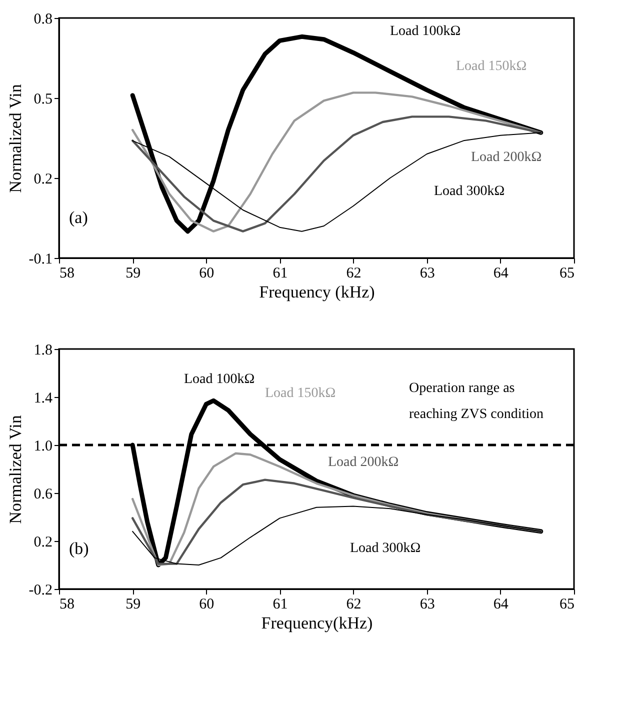  What do you see at coordinates (40, 590) in the screenshot?
I see `y-tick-label: -0.2` at bounding box center [40, 590].